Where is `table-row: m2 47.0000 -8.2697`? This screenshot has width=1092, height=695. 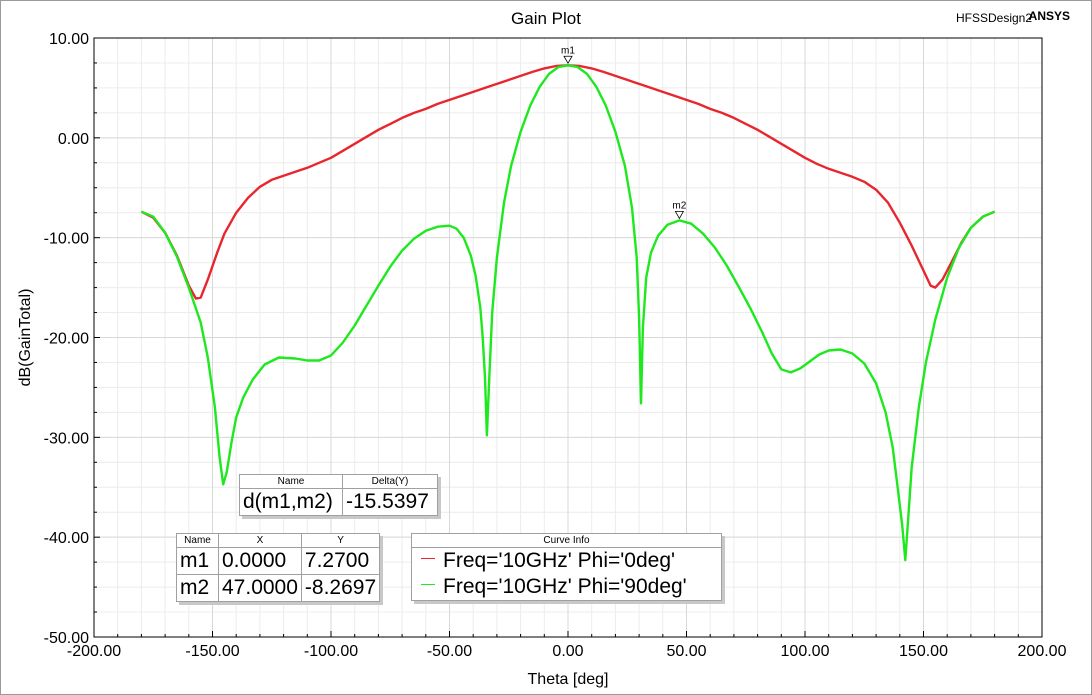 table-row: m2 47.0000 -8.2697 is located at coordinates (278, 588).